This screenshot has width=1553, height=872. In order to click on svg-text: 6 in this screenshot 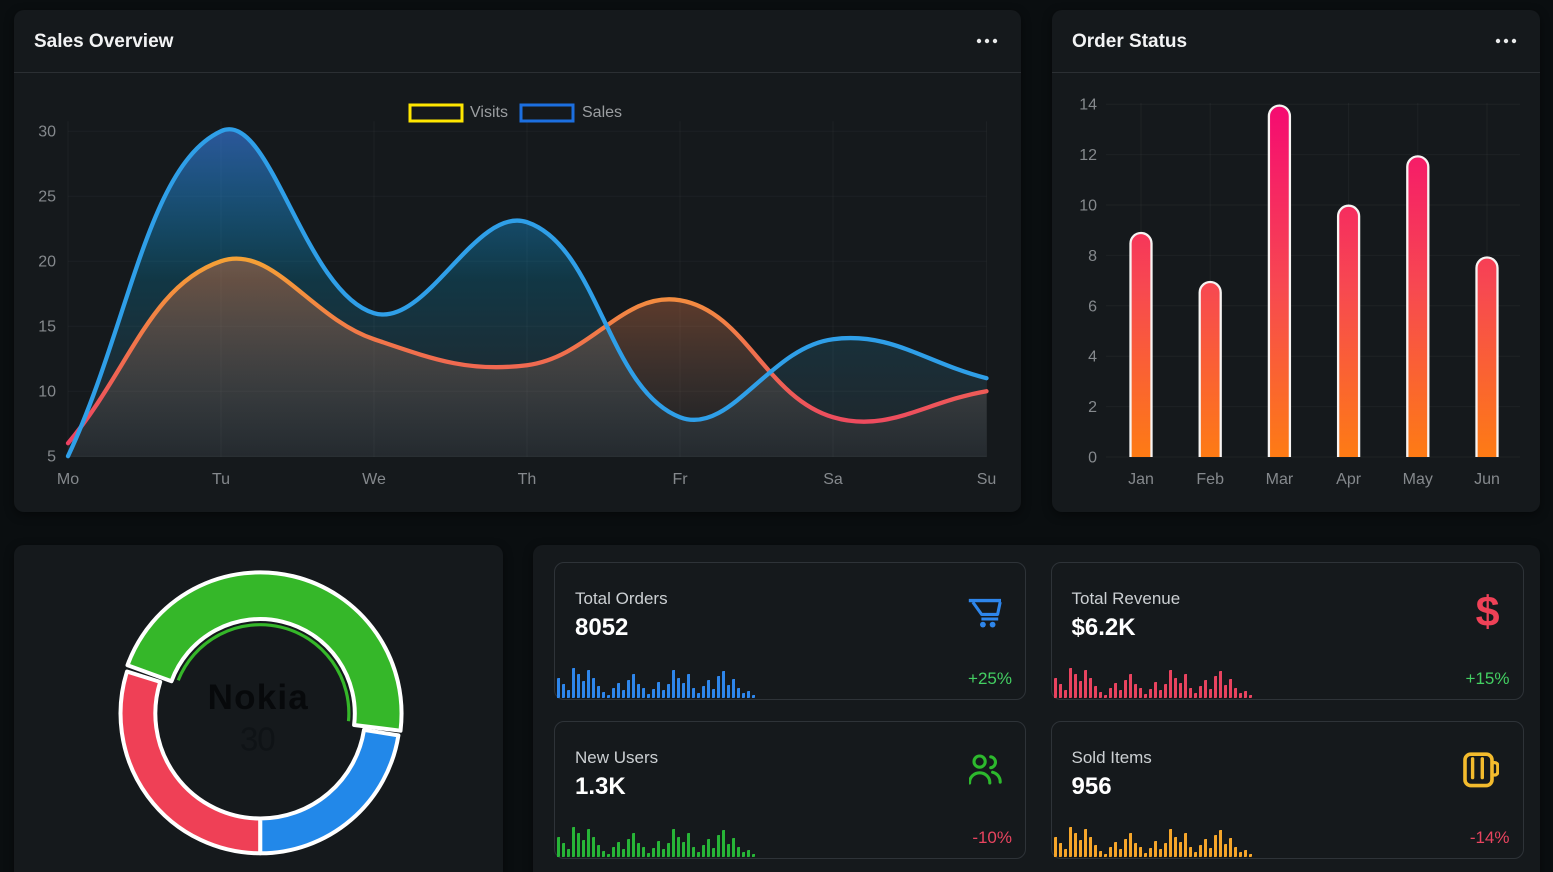, I will do `click(1092, 306)`.